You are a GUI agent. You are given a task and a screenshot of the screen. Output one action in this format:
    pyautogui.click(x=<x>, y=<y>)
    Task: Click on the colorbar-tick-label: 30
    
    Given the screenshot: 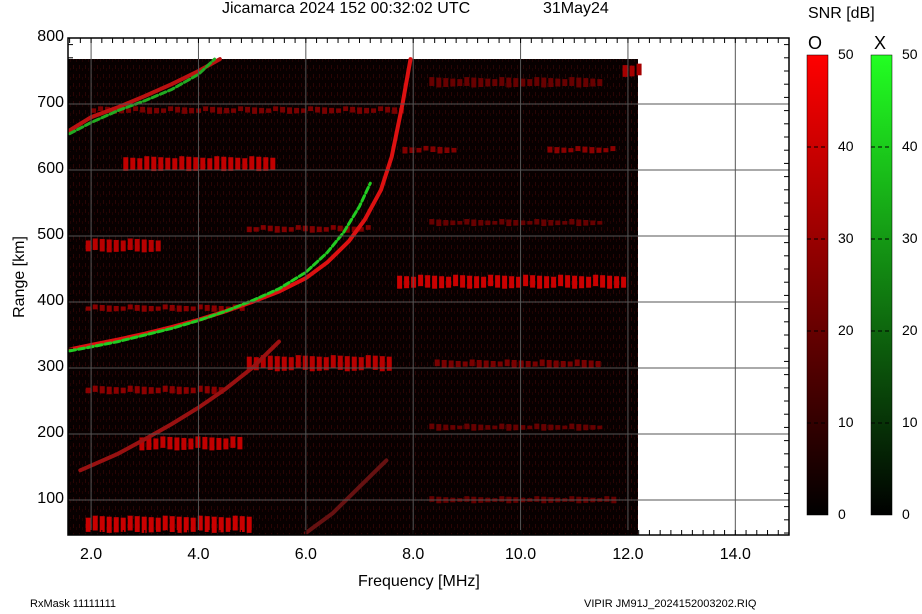 What is the action you would take?
    pyautogui.click(x=846, y=238)
    